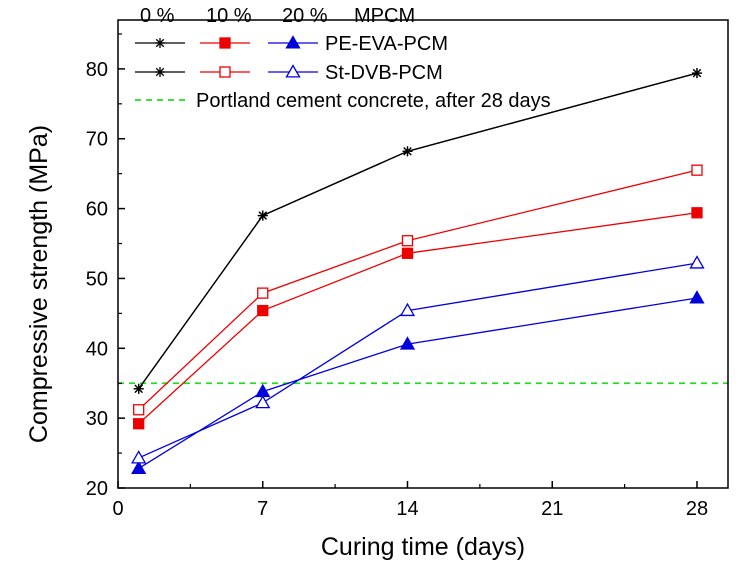  Describe the element at coordinates (117, 509) in the screenshot. I see `x-tick-label: 0` at that location.